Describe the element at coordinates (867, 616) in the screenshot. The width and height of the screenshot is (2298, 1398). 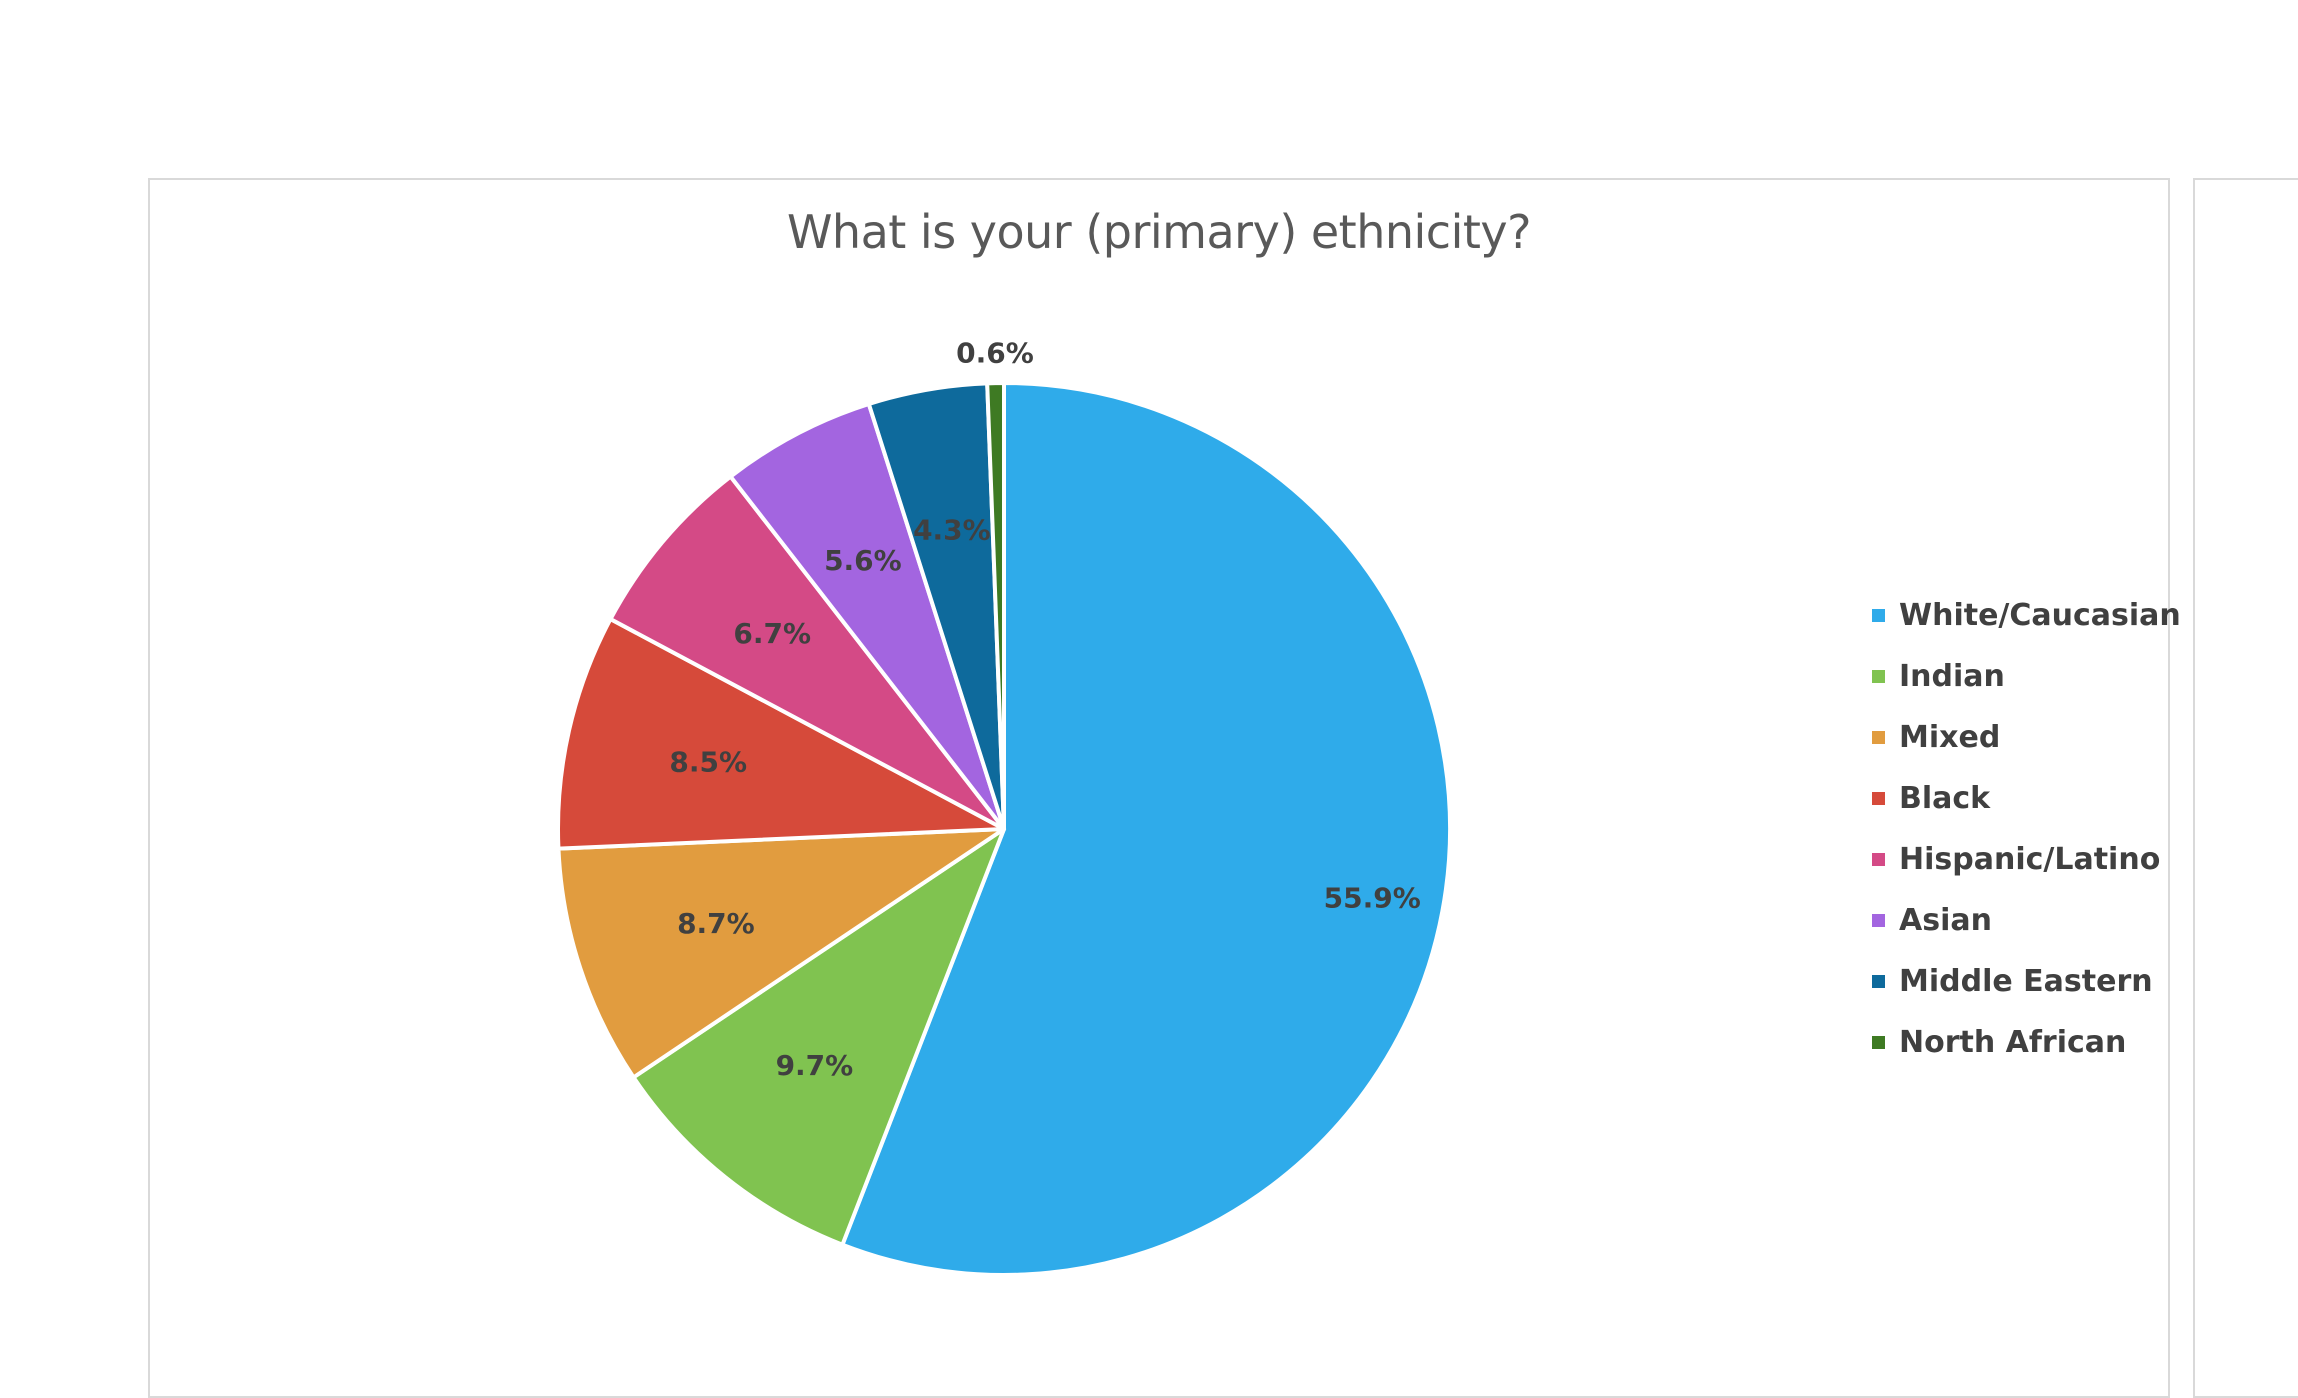
I see `pie-slice-asian` at that location.